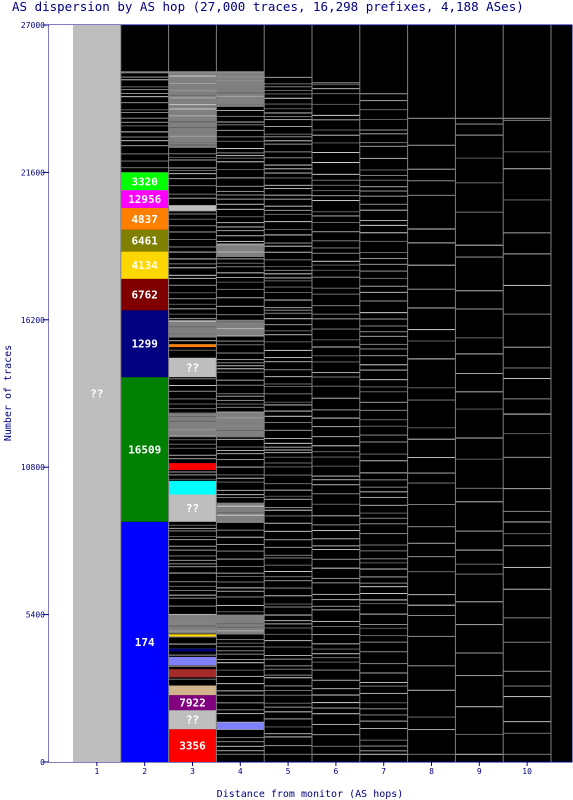 Image resolution: width=573 pixels, height=800 pixels. I want to click on y-axis-label: Number of traces, so click(8, 393).